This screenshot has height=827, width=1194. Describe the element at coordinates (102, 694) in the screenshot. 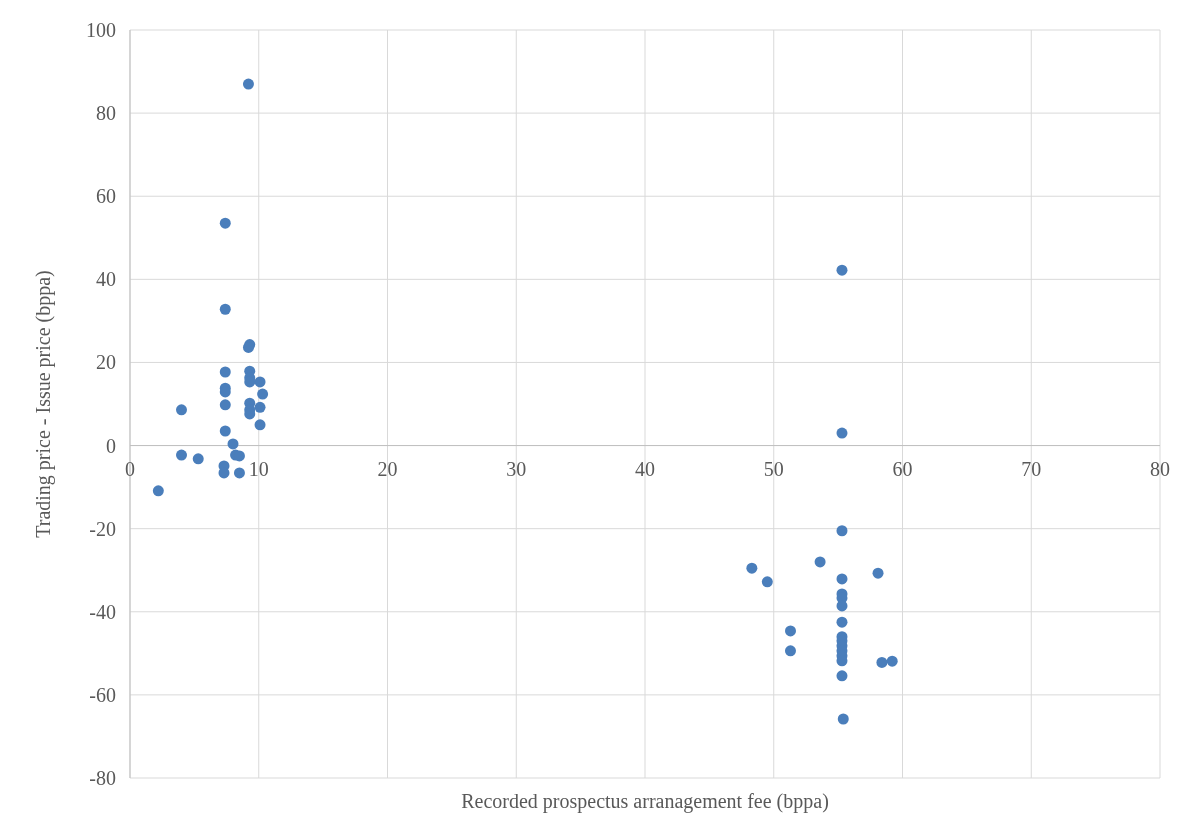

I see `y-tick-label: -60` at that location.